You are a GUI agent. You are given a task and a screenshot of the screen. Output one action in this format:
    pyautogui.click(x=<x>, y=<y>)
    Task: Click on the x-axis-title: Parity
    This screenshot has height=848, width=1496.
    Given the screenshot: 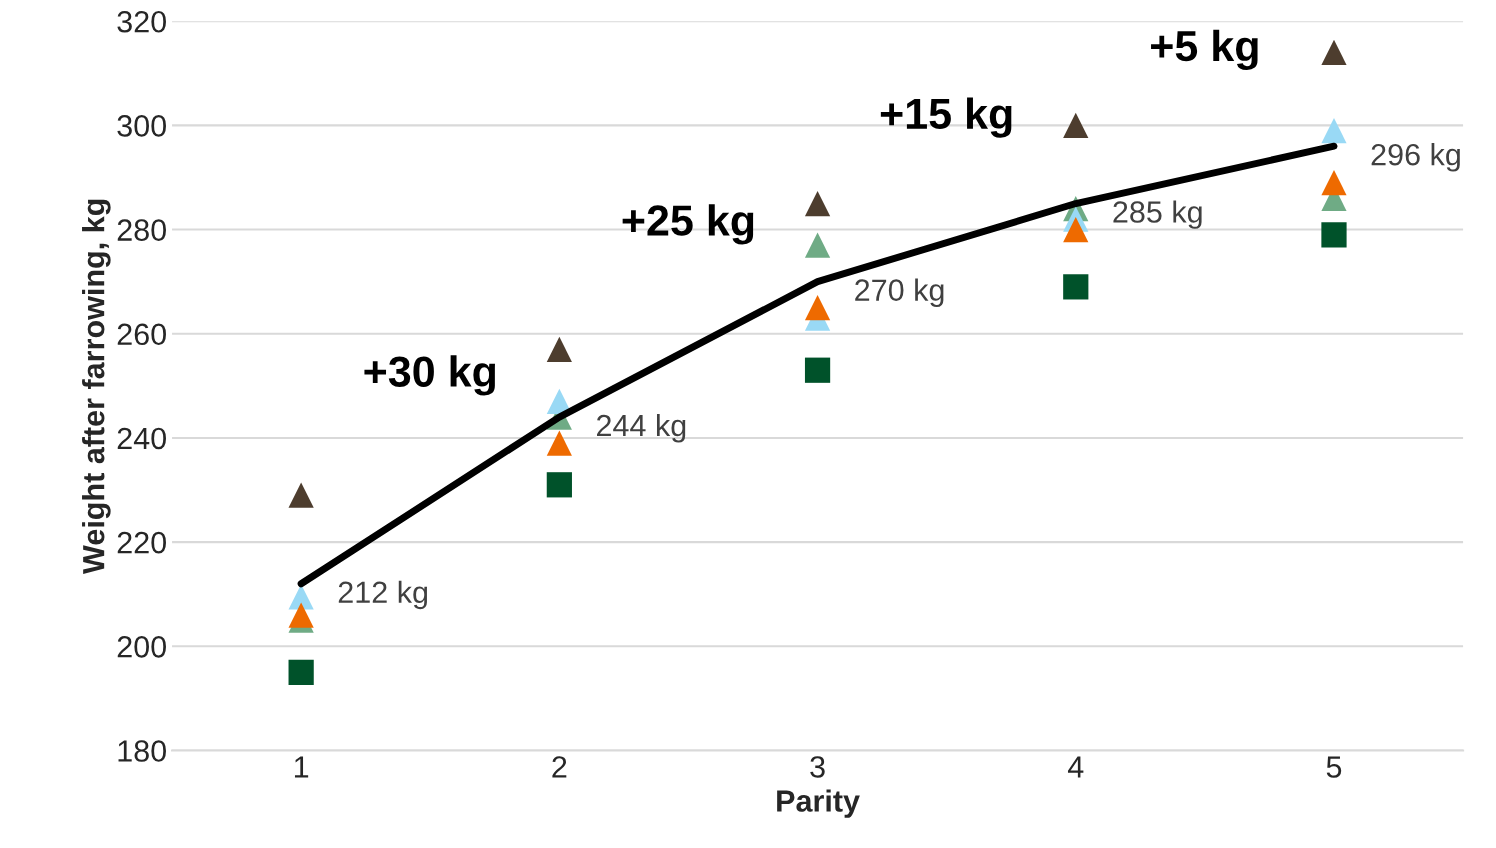 What is the action you would take?
    pyautogui.click(x=818, y=803)
    